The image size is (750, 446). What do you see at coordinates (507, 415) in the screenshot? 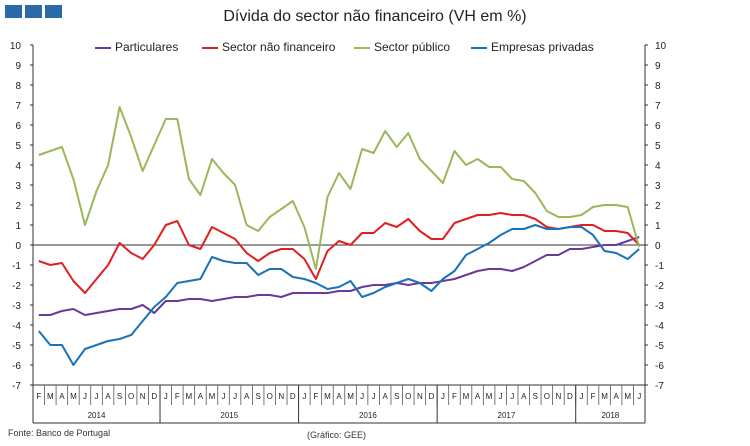
I see `year-label: 2017` at bounding box center [507, 415].